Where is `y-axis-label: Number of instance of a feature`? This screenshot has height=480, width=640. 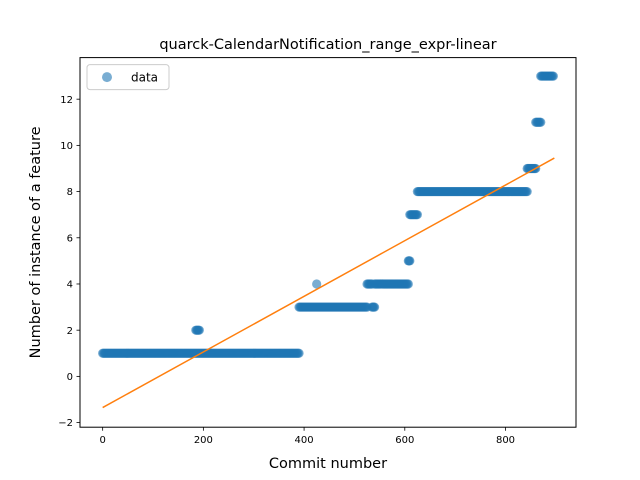 y-axis-label: Number of instance of a feature is located at coordinates (36, 242).